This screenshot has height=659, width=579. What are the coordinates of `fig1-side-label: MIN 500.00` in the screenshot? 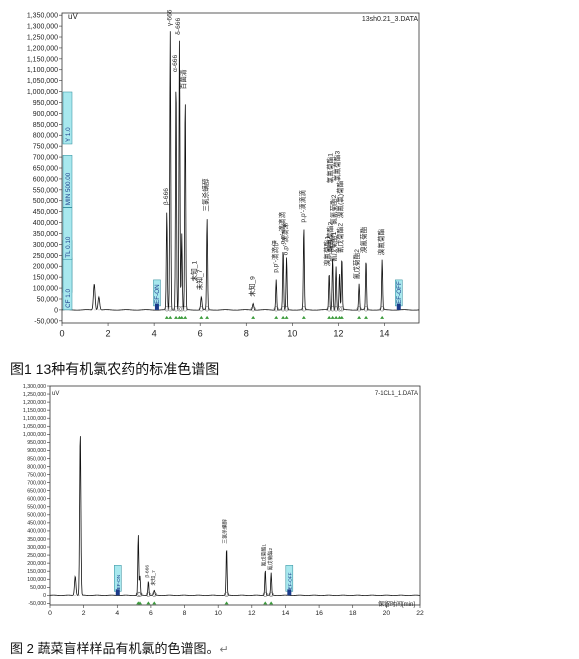 It's located at (68, 188).